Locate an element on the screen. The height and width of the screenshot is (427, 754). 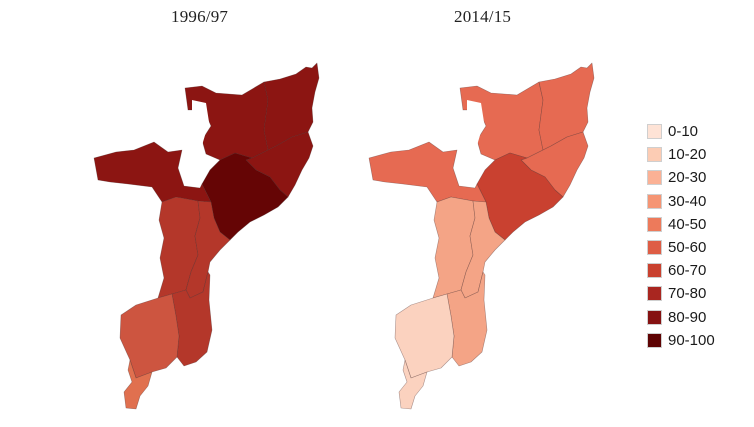
legend-item: 40-50 is located at coordinates (681, 224).